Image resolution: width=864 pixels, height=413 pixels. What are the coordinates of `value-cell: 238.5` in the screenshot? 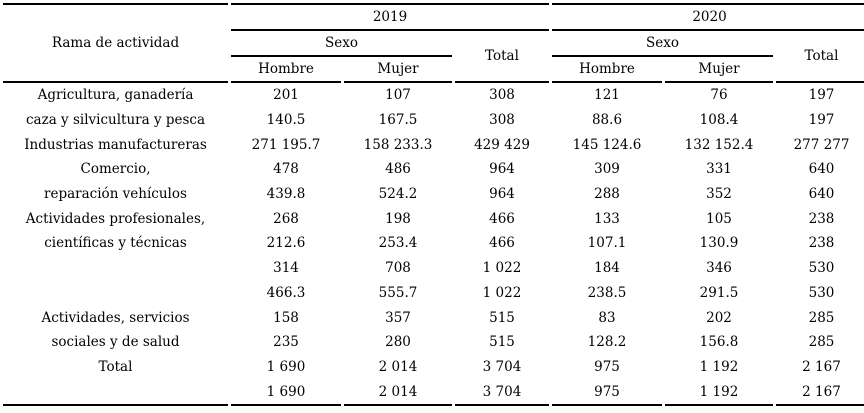 It's located at (607, 292).